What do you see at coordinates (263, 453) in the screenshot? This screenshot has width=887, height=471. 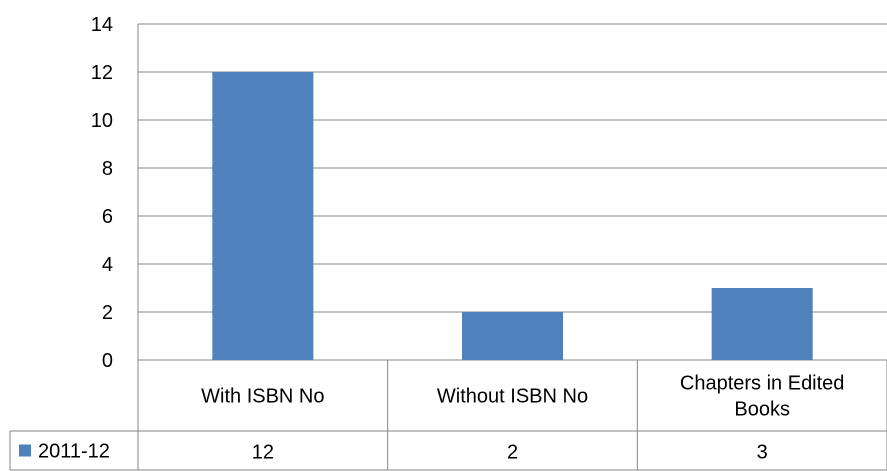 I see `data-table-value: 12` at bounding box center [263, 453].